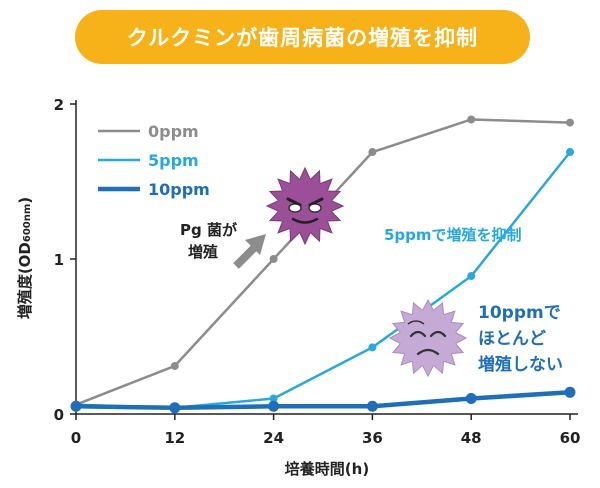  I want to click on legend-label-10ppm: 10ppm, so click(179, 189).